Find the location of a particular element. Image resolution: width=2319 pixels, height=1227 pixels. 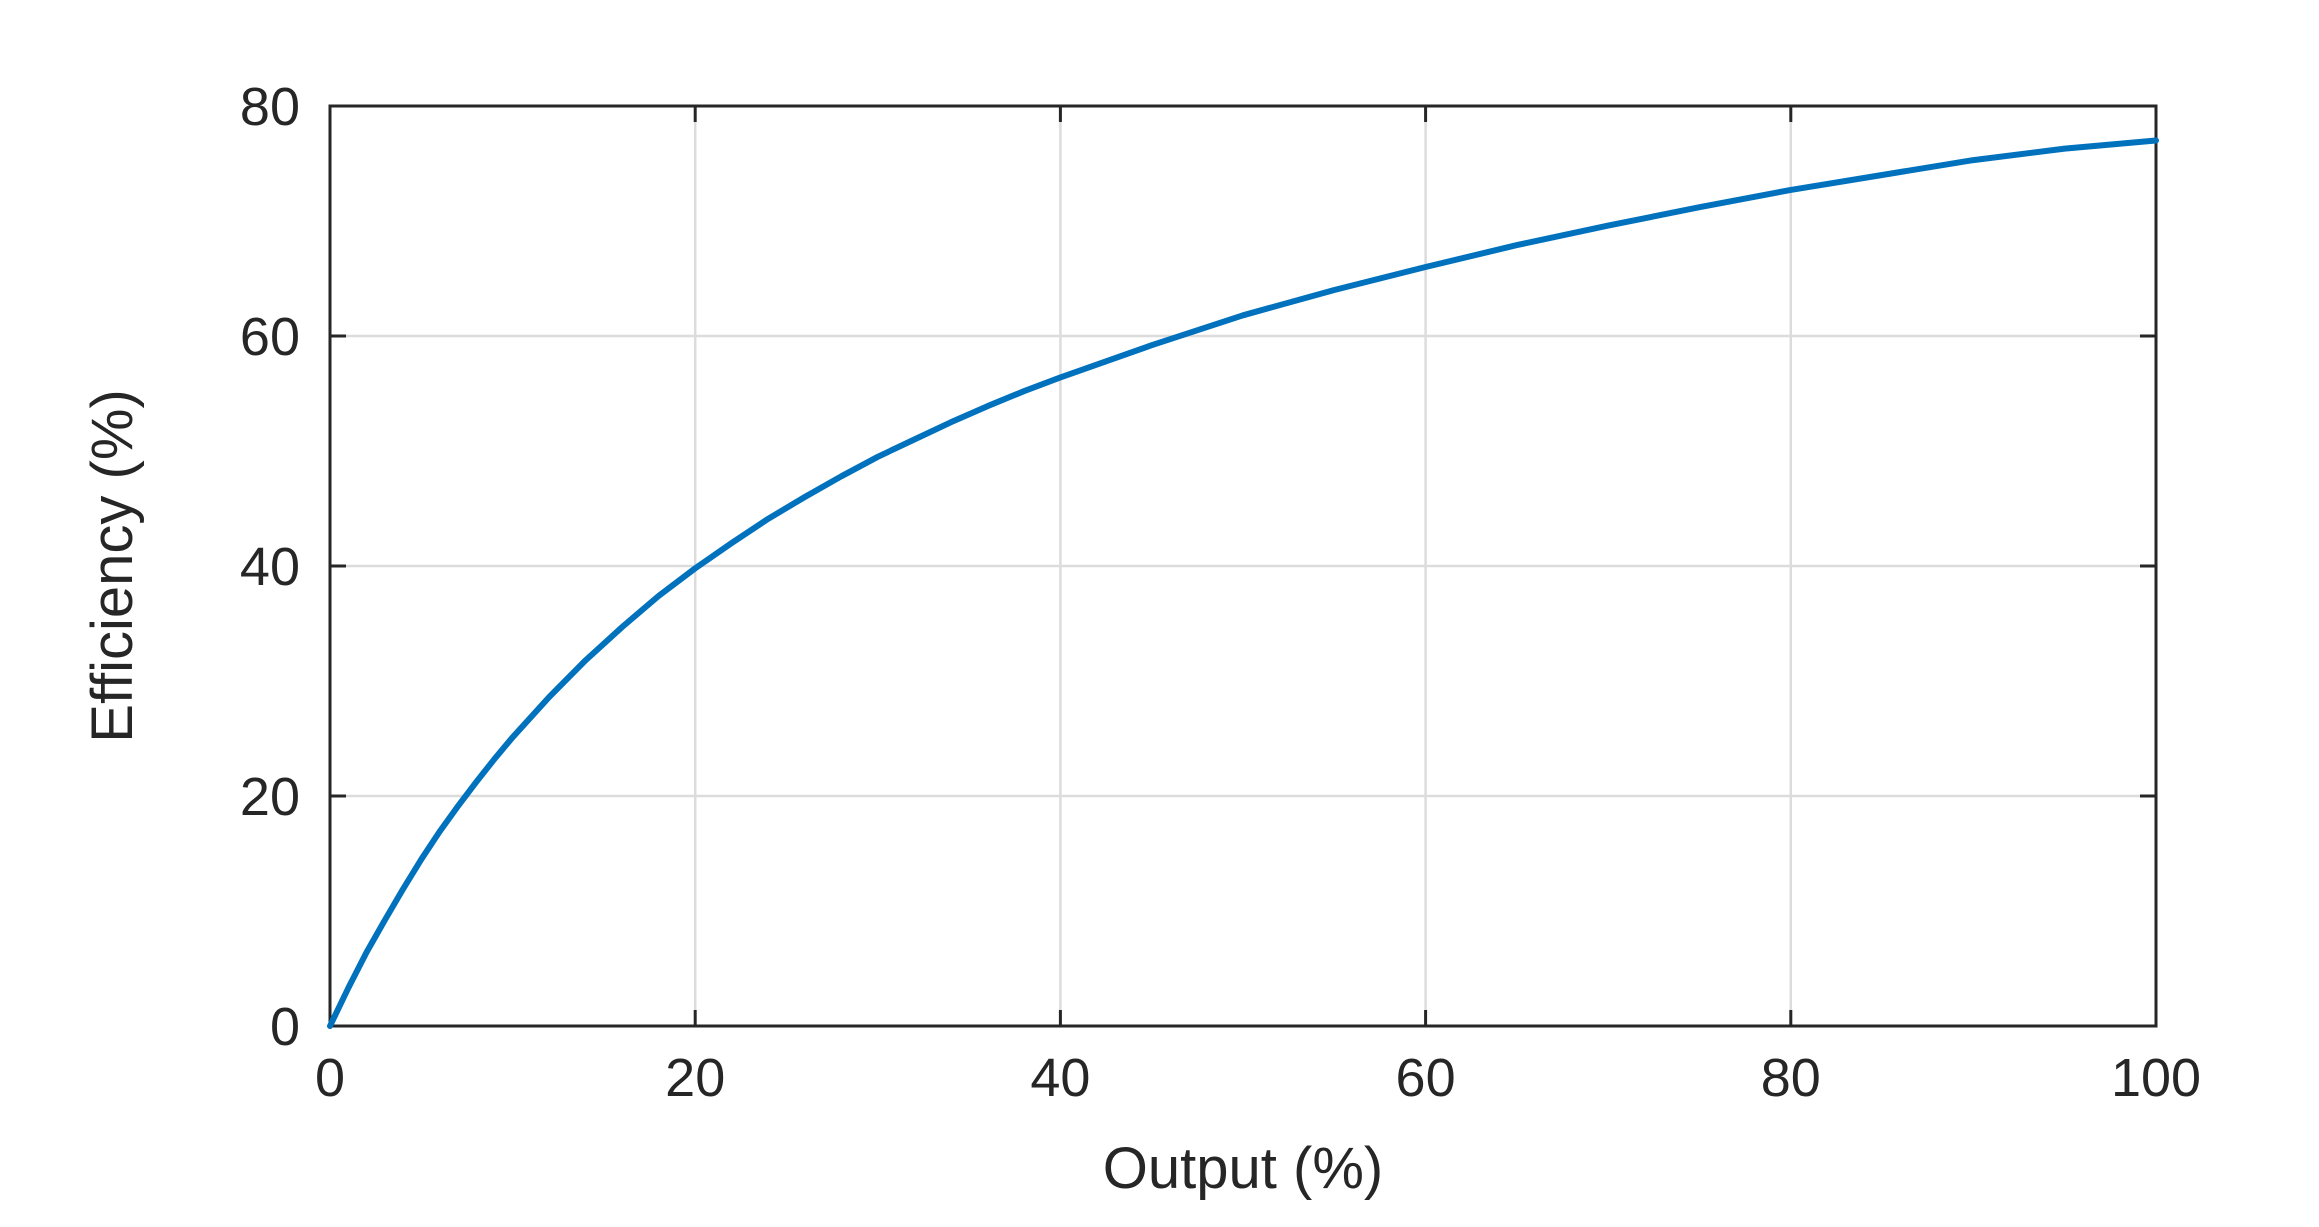

y-tick-label: 60 is located at coordinates (270, 337).